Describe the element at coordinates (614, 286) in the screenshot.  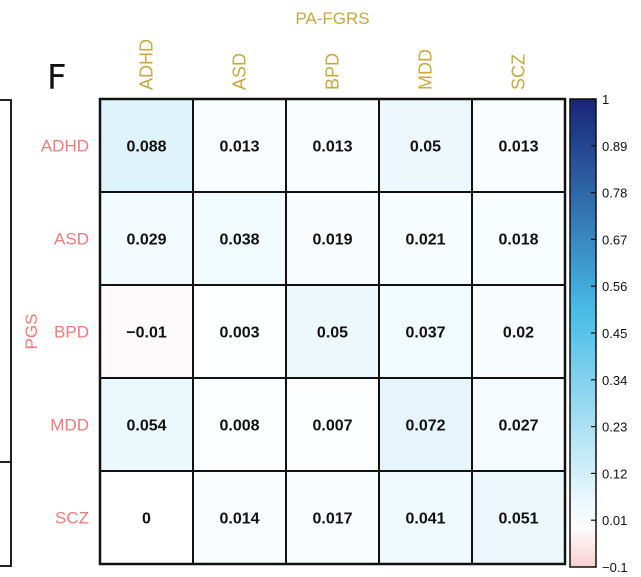
I see `colorbar-tick-label: 0.56` at that location.